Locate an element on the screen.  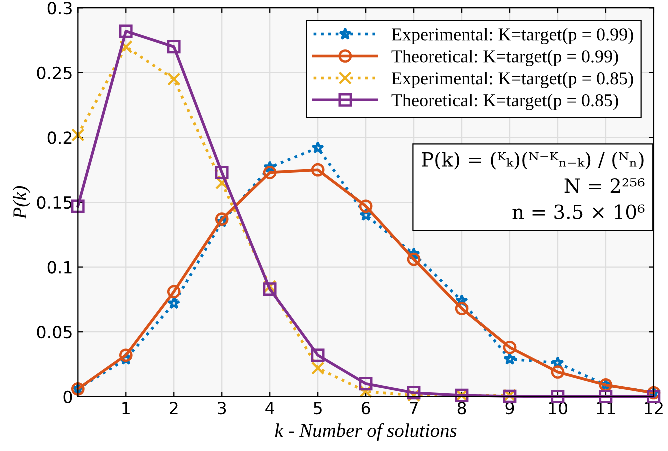
x-tick-label: 8 is located at coordinates (462, 408).